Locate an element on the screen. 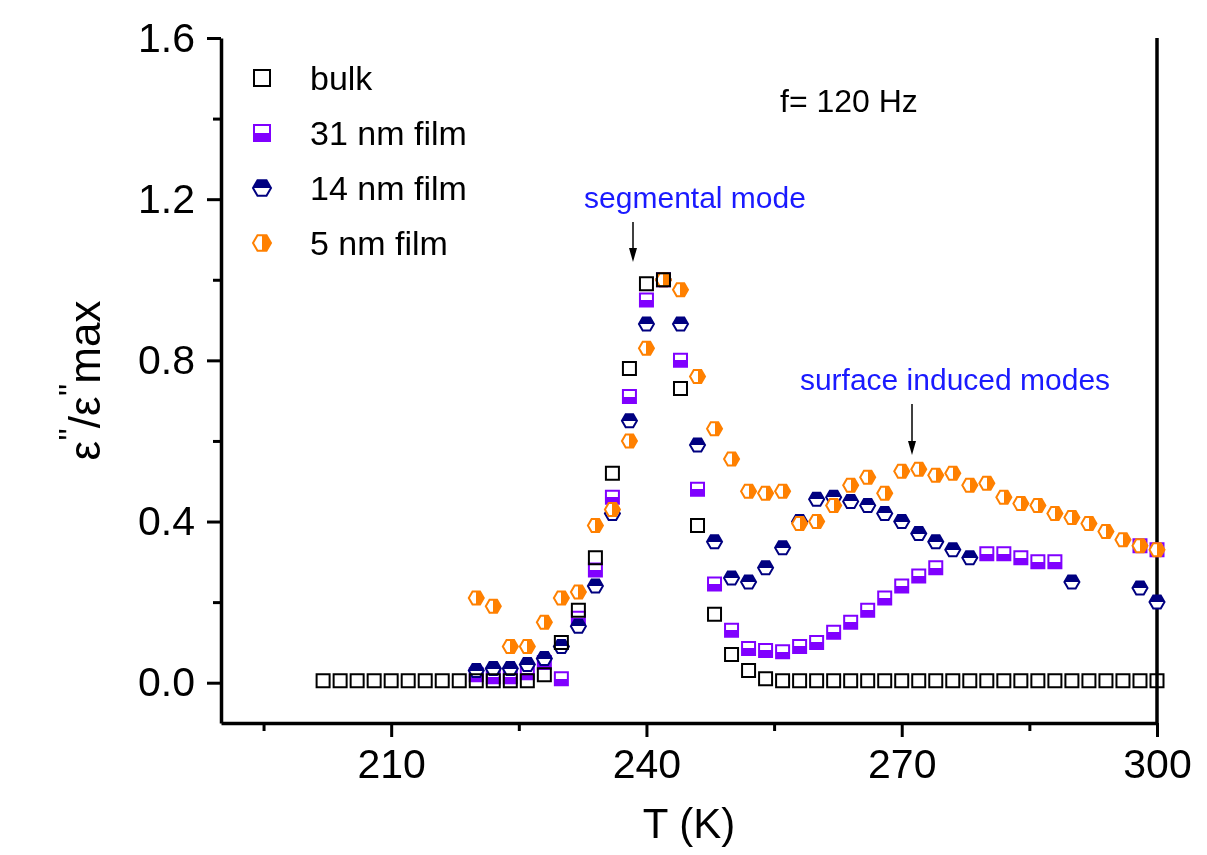 Image resolution: width=1207 pixels, height=855 pixels. annotation: f= 120 Hz is located at coordinates (849, 101).